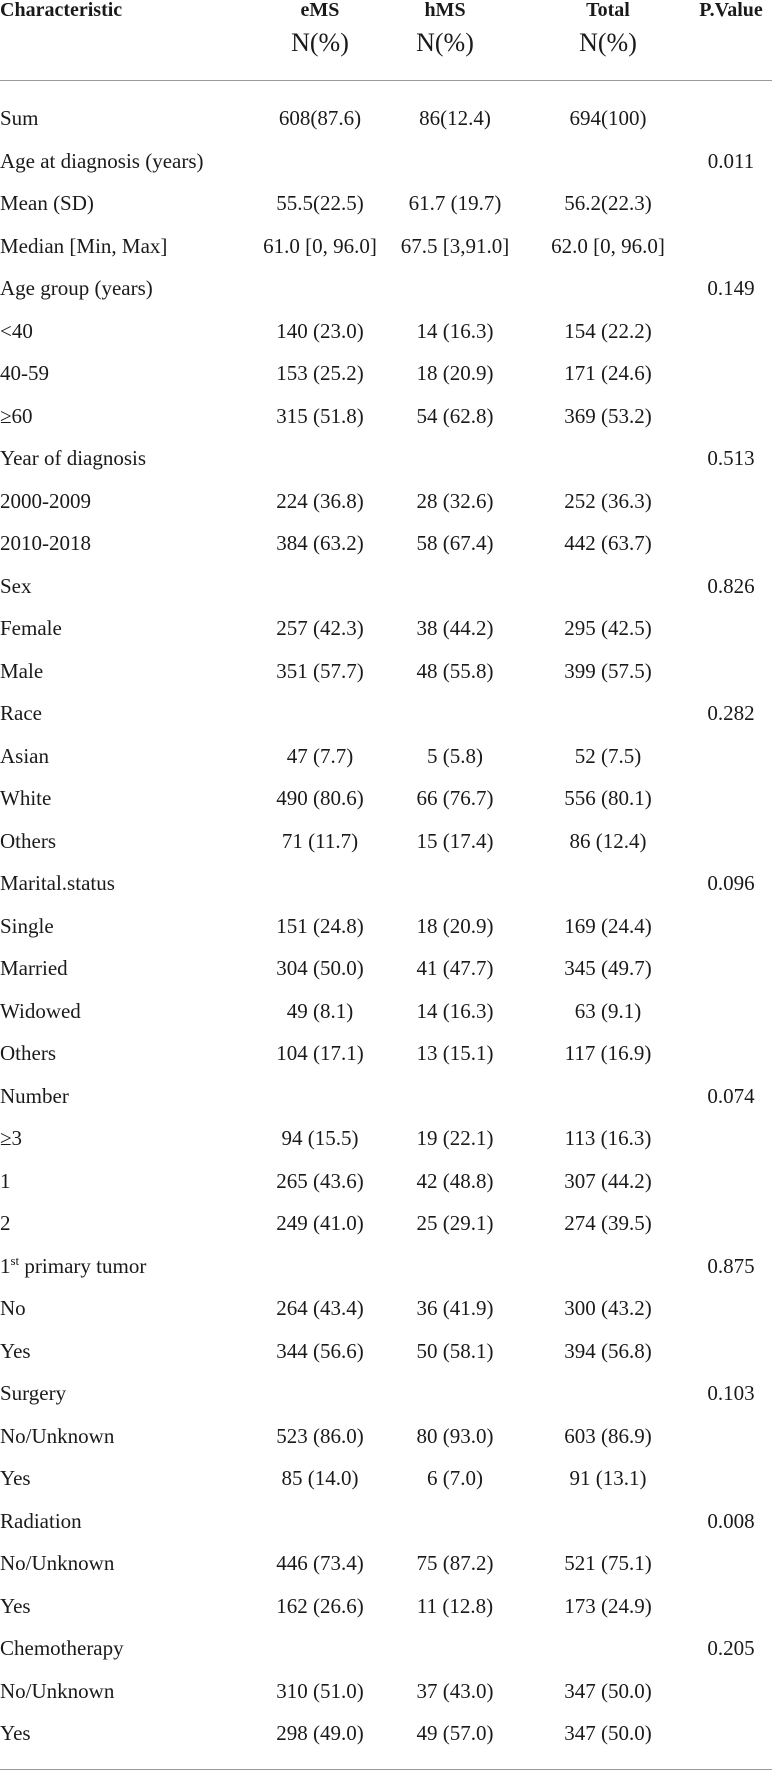 This screenshot has height=1770, width=772. What do you see at coordinates (455, 1138) in the screenshot?
I see `cell-hms: 19 (22.1)` at bounding box center [455, 1138].